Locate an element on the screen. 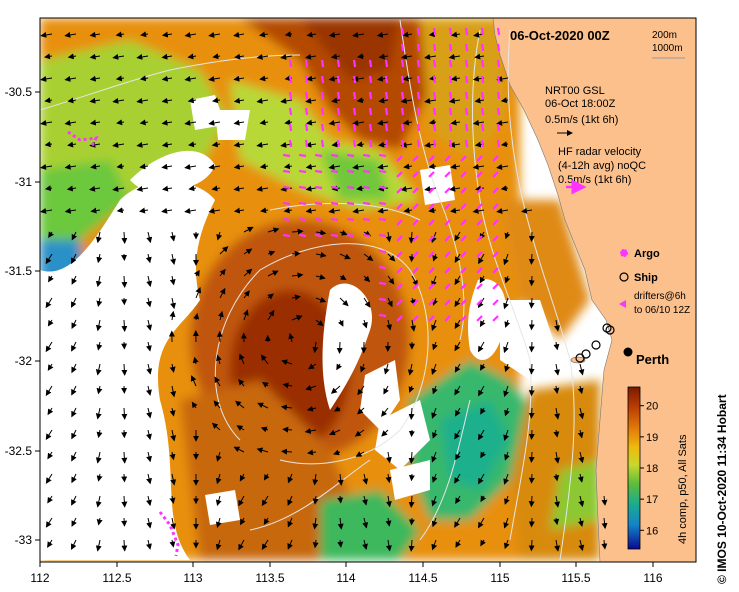 This screenshot has width=739, height=592. x-axis-tick-label: 114.5 is located at coordinates (422, 578).